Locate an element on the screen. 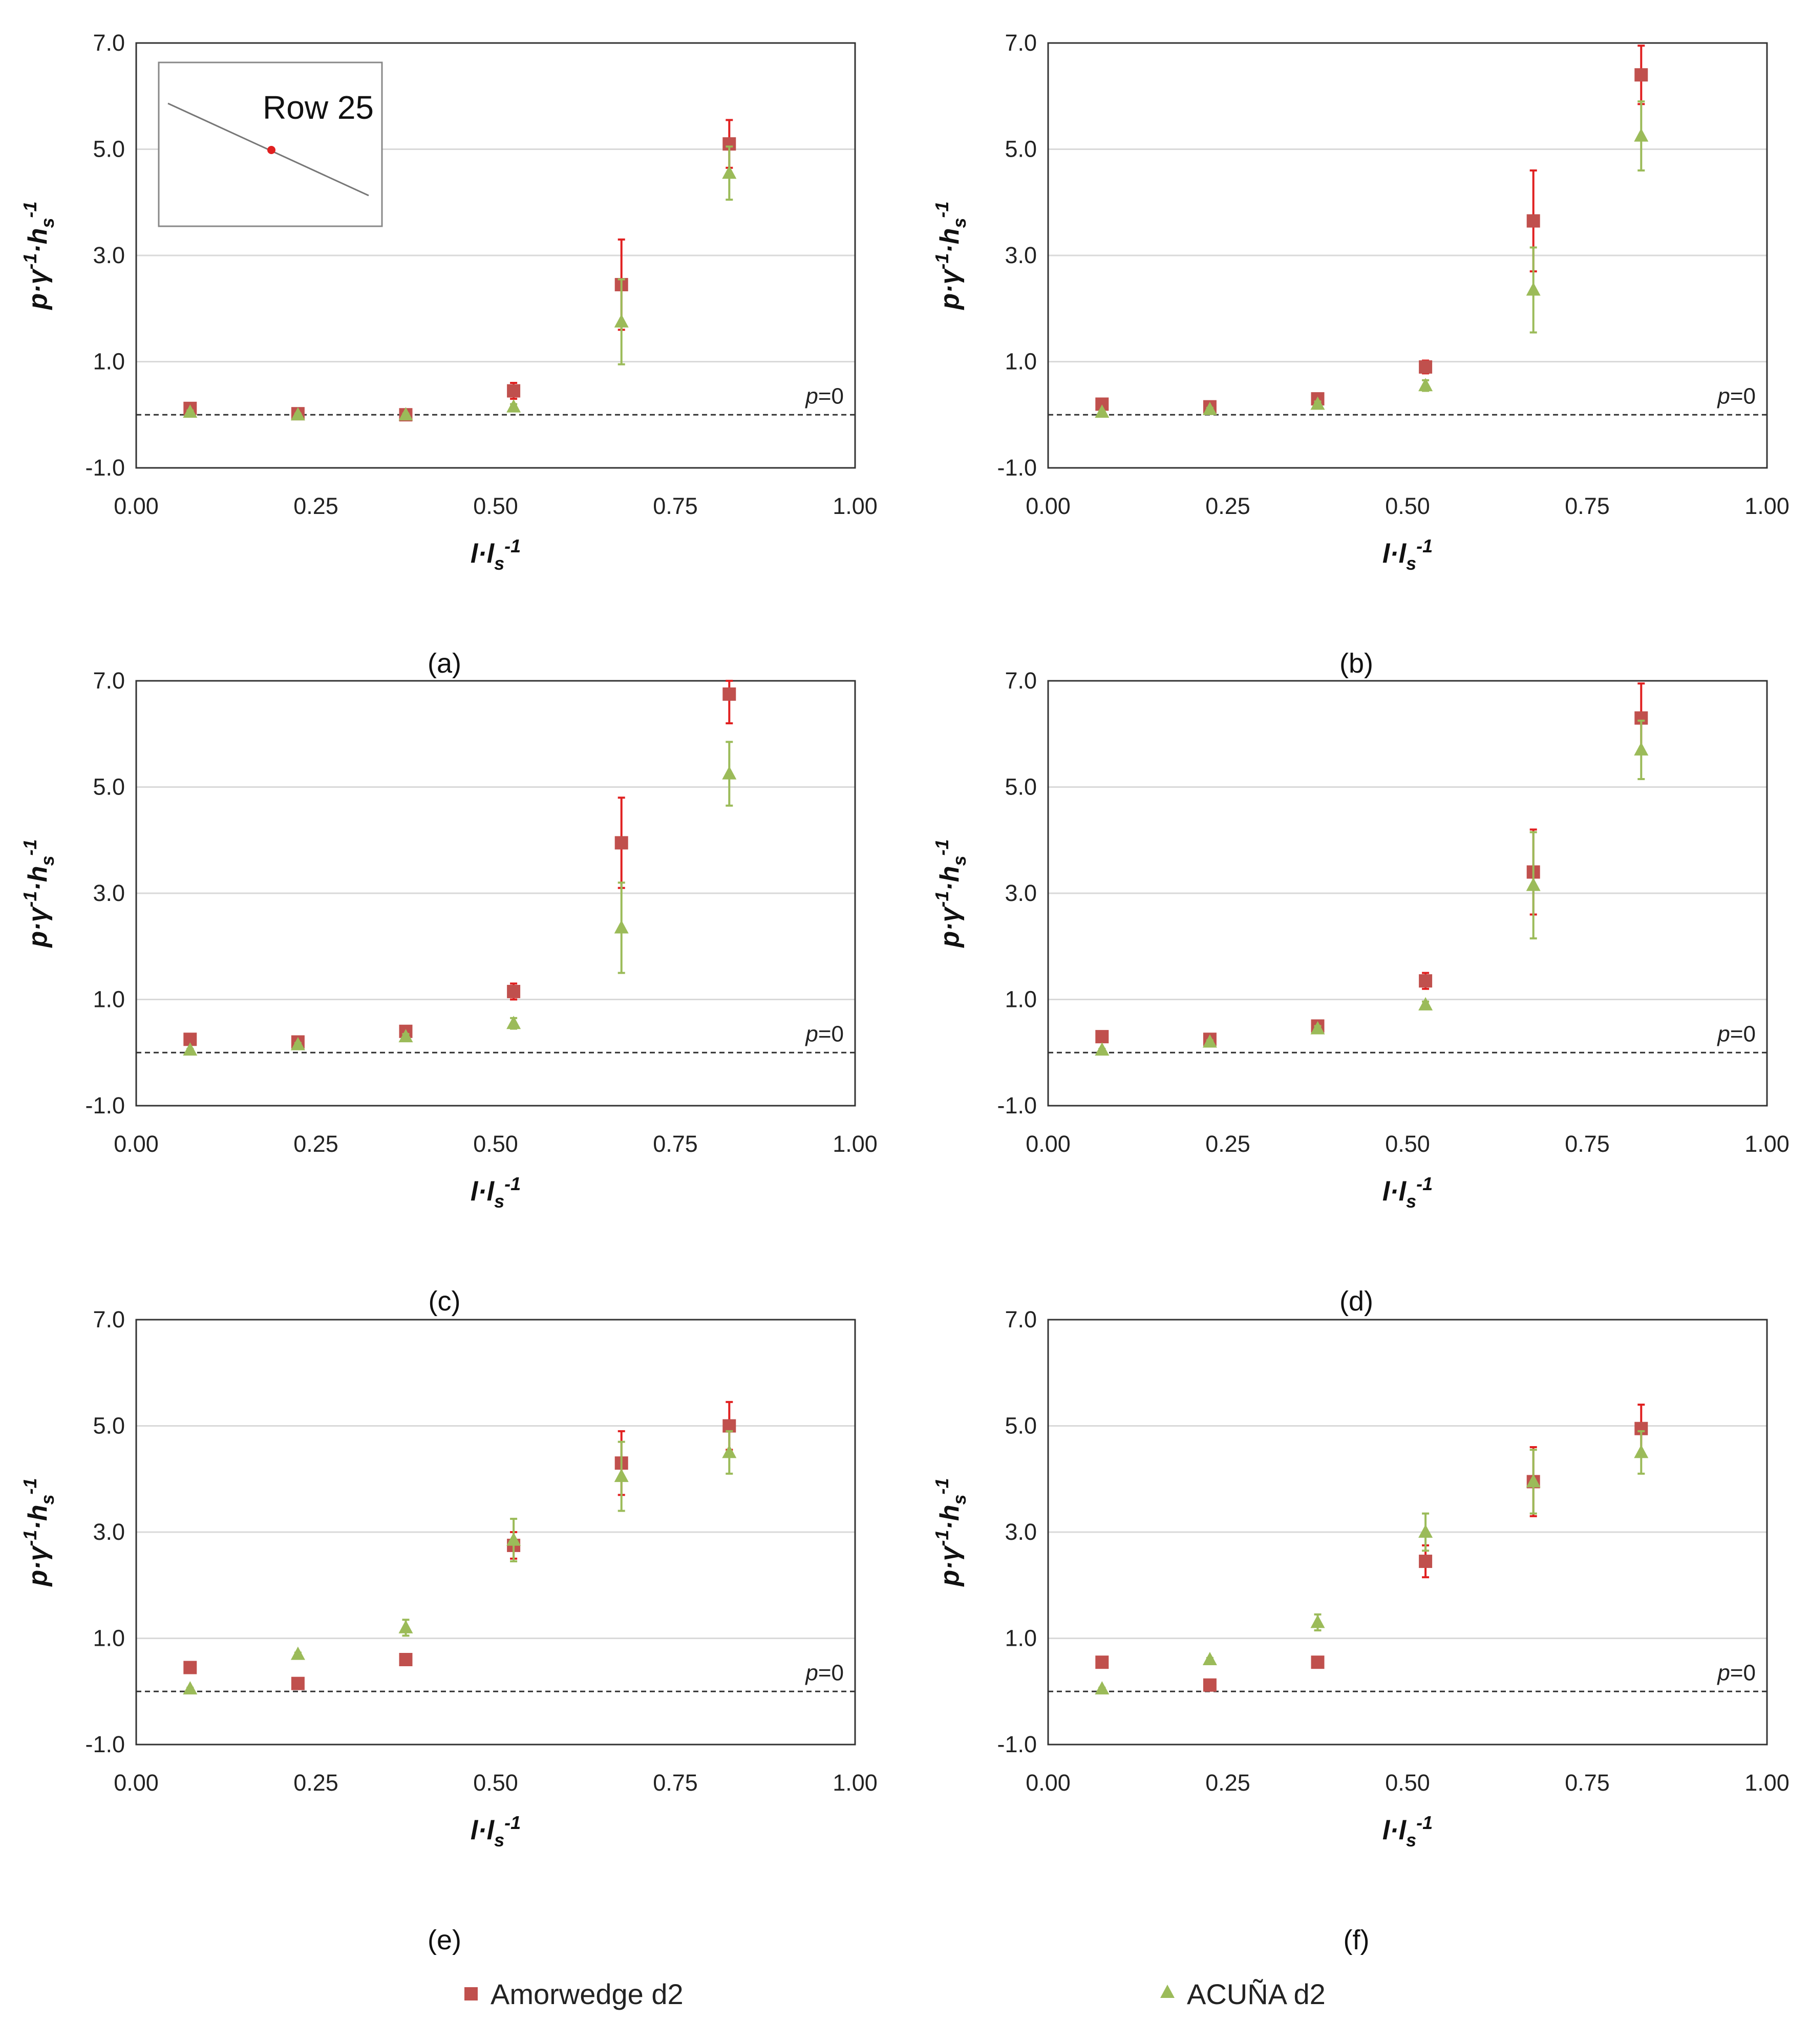 The width and height of the screenshot is (1810, 2044). inset-position-marker is located at coordinates (271, 150).